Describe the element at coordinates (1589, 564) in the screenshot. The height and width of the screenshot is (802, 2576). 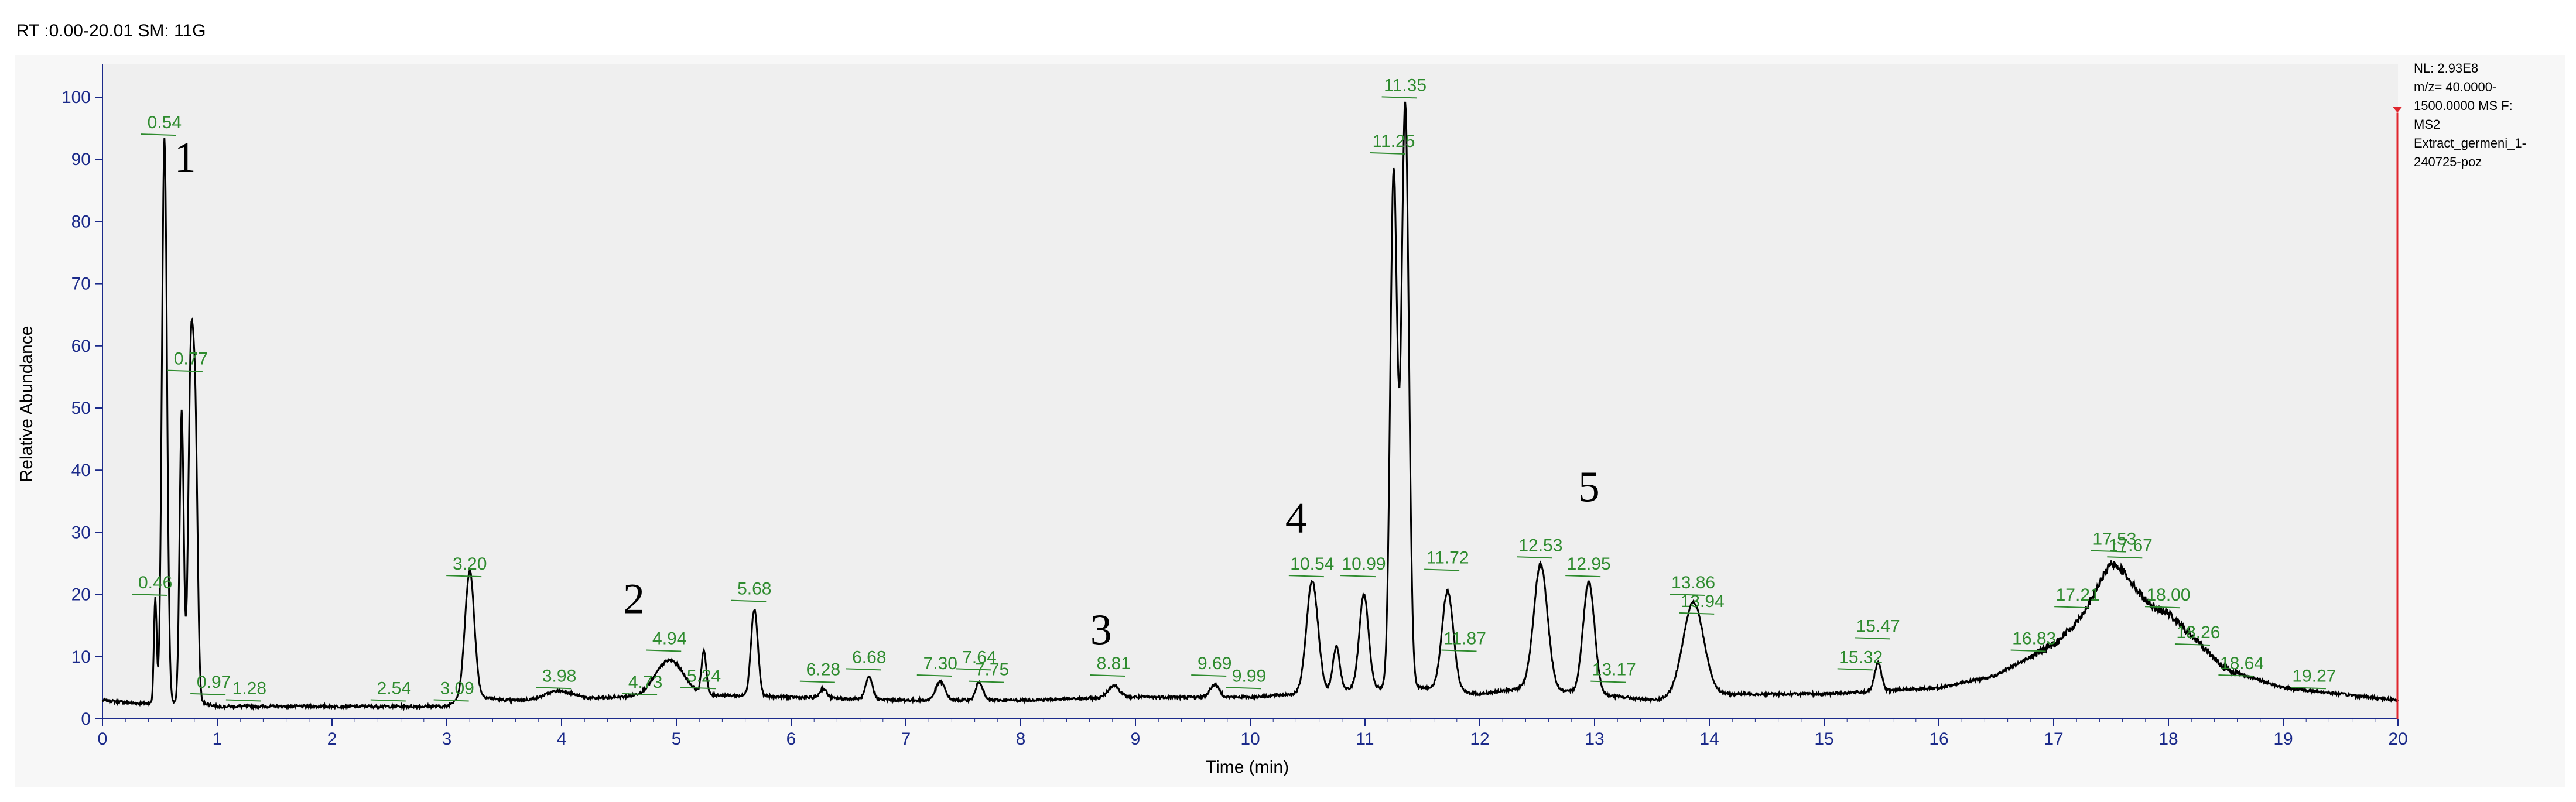
I see `peak-label: 12.95` at that location.